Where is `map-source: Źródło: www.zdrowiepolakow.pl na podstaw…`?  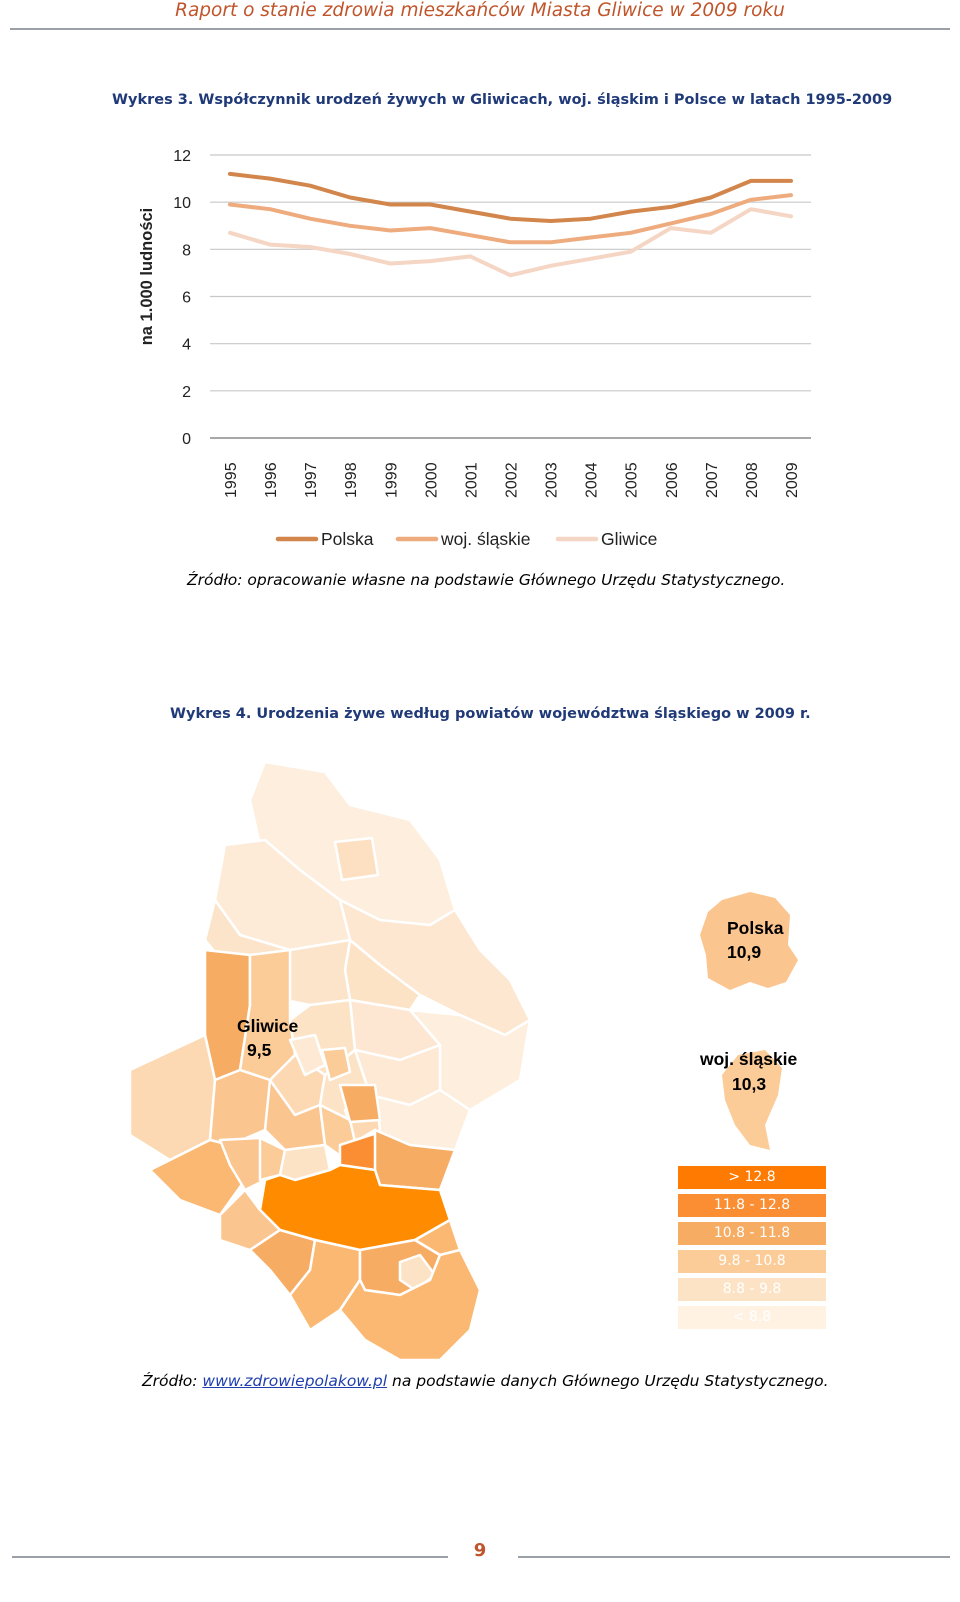
map-source: Źródło: www.zdrowiepolakow.pl na podstaw… is located at coordinates (485, 1381).